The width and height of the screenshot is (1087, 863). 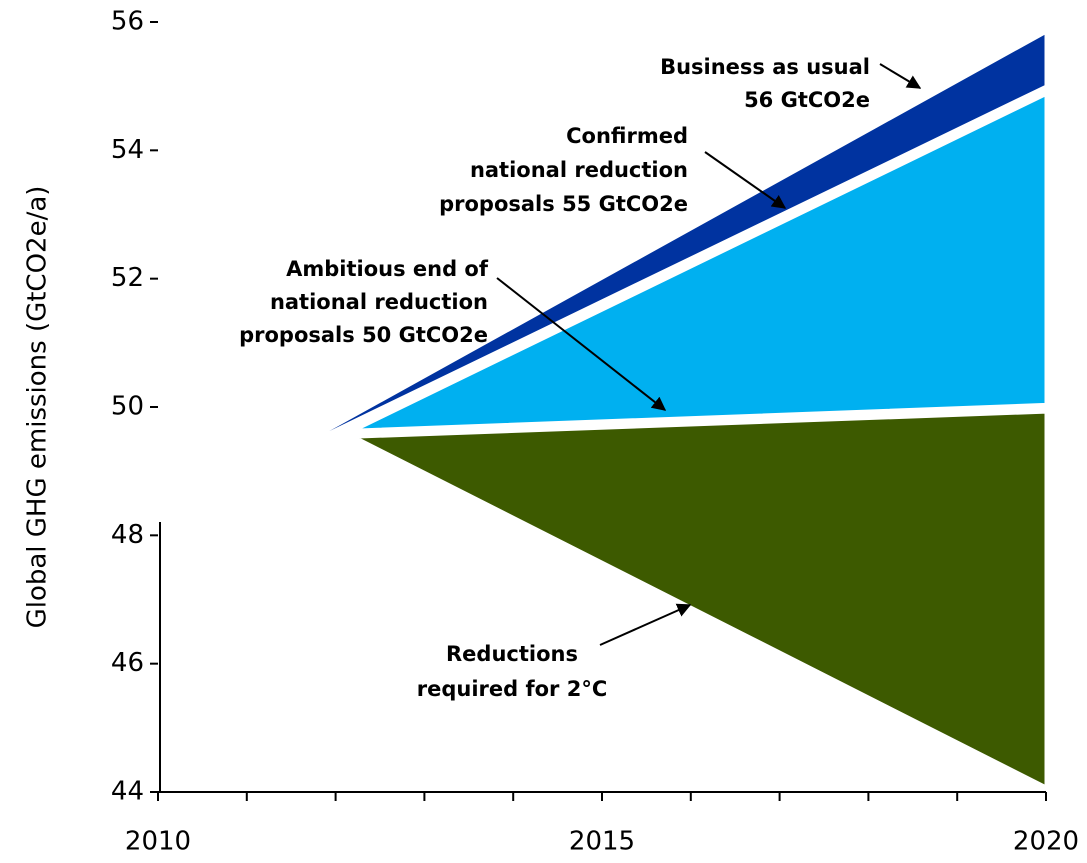 What do you see at coordinates (127, 278) in the screenshot?
I see `y-tick-label: 52` at bounding box center [127, 278].